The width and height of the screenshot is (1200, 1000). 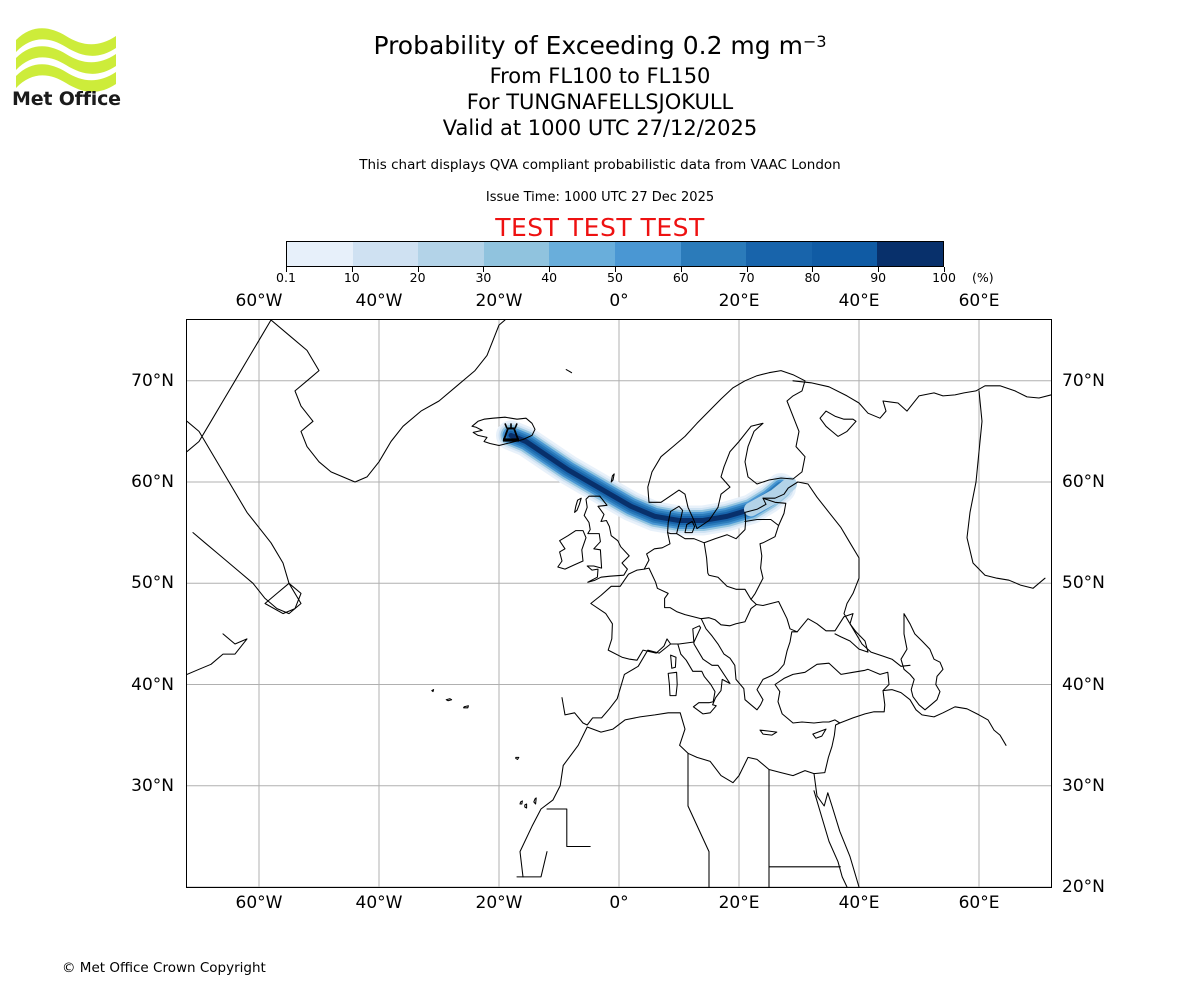 What do you see at coordinates (66, 60) in the screenshot?
I see `met-office-wave-icon` at bounding box center [66, 60].